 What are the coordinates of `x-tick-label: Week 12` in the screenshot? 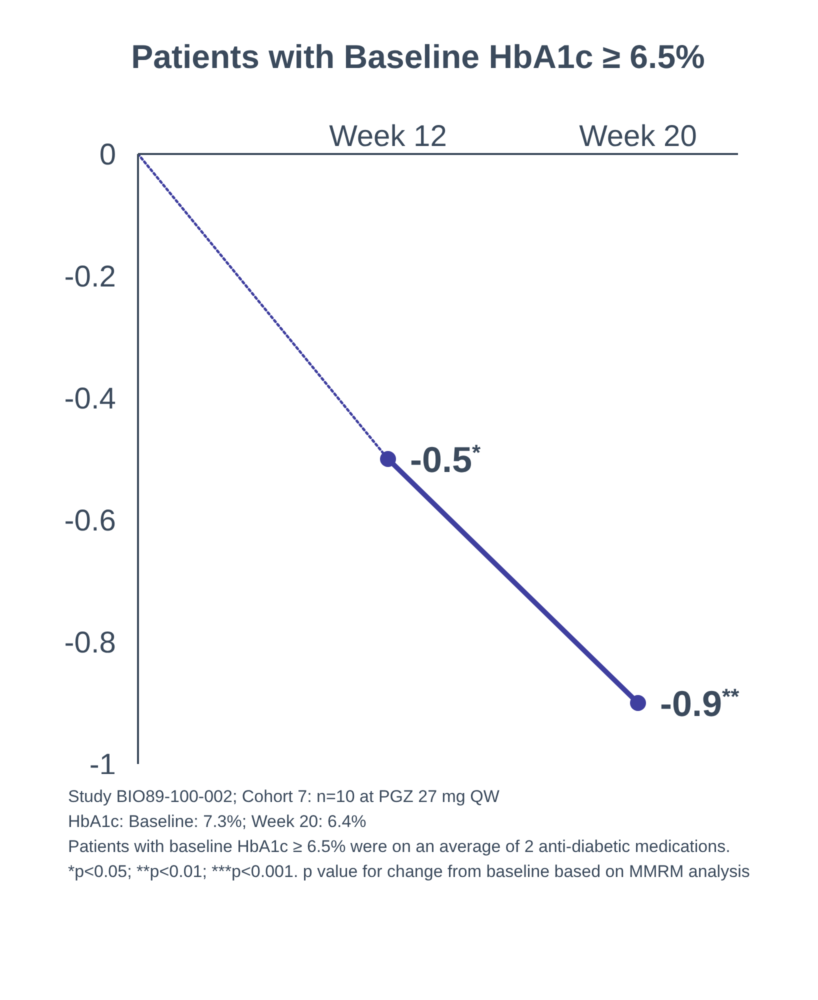 It's located at (388, 136).